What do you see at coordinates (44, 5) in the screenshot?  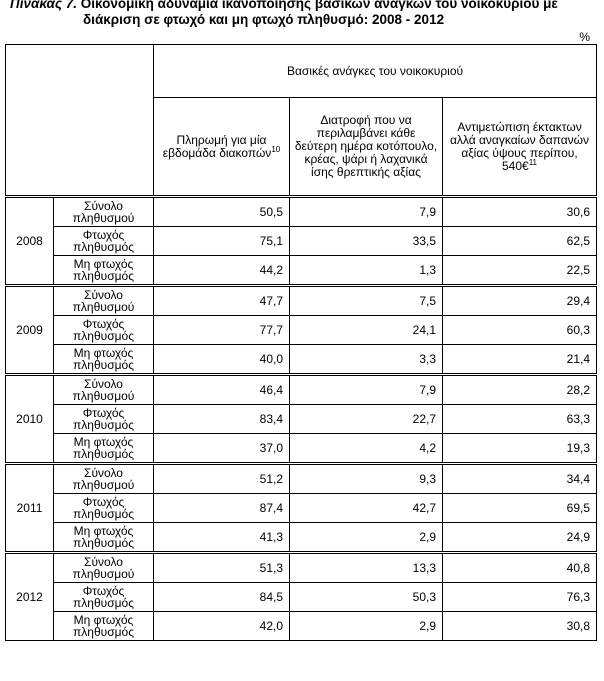 I see `table-number: Πίνακας 7.` at bounding box center [44, 5].